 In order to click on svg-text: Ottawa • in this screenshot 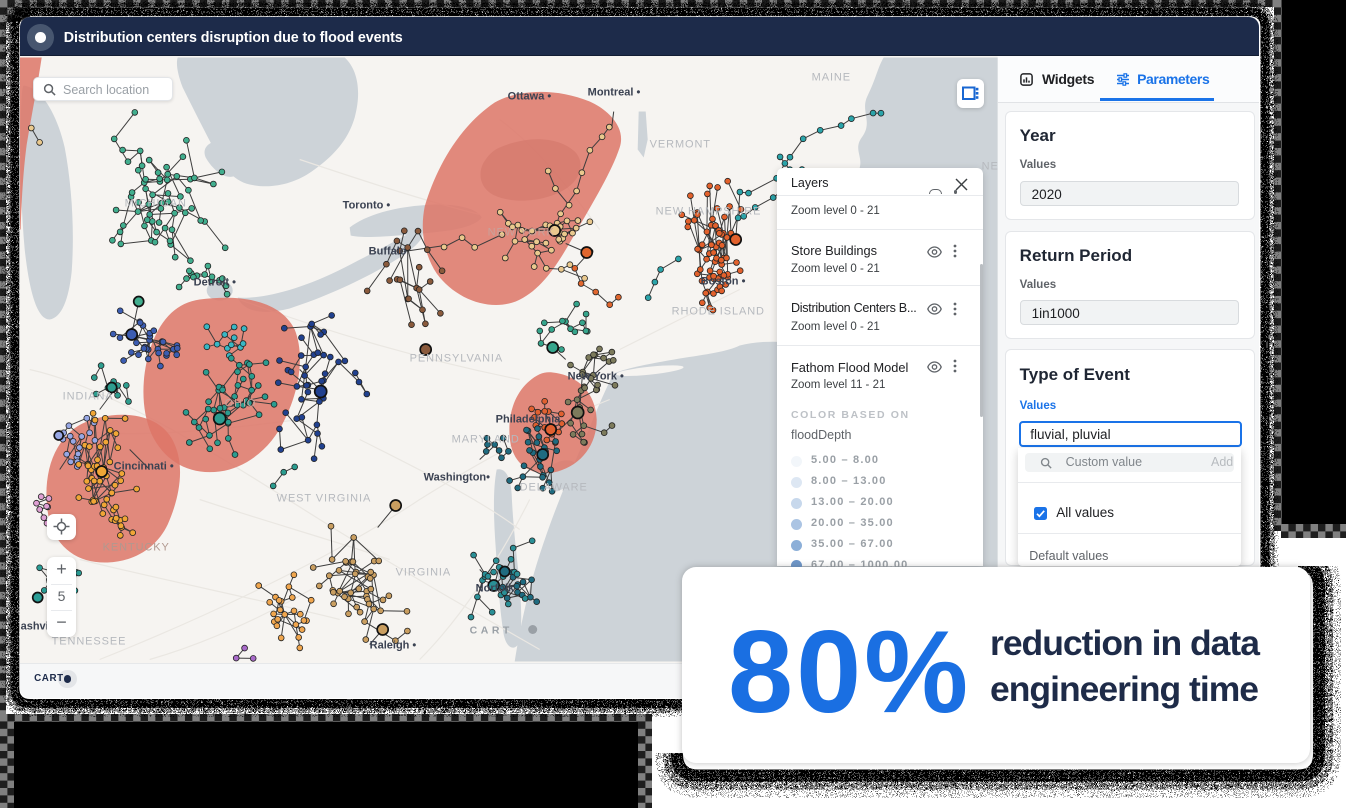, I will do `click(530, 97)`.